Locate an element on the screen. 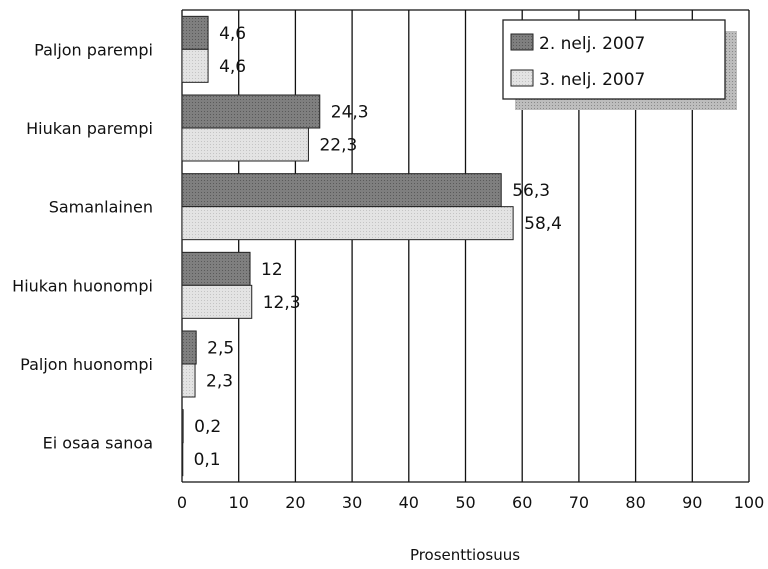 Image resolution: width=768 pixels, height=569 pixels. legend-label: 2. nelj. 2007 is located at coordinates (592, 44).